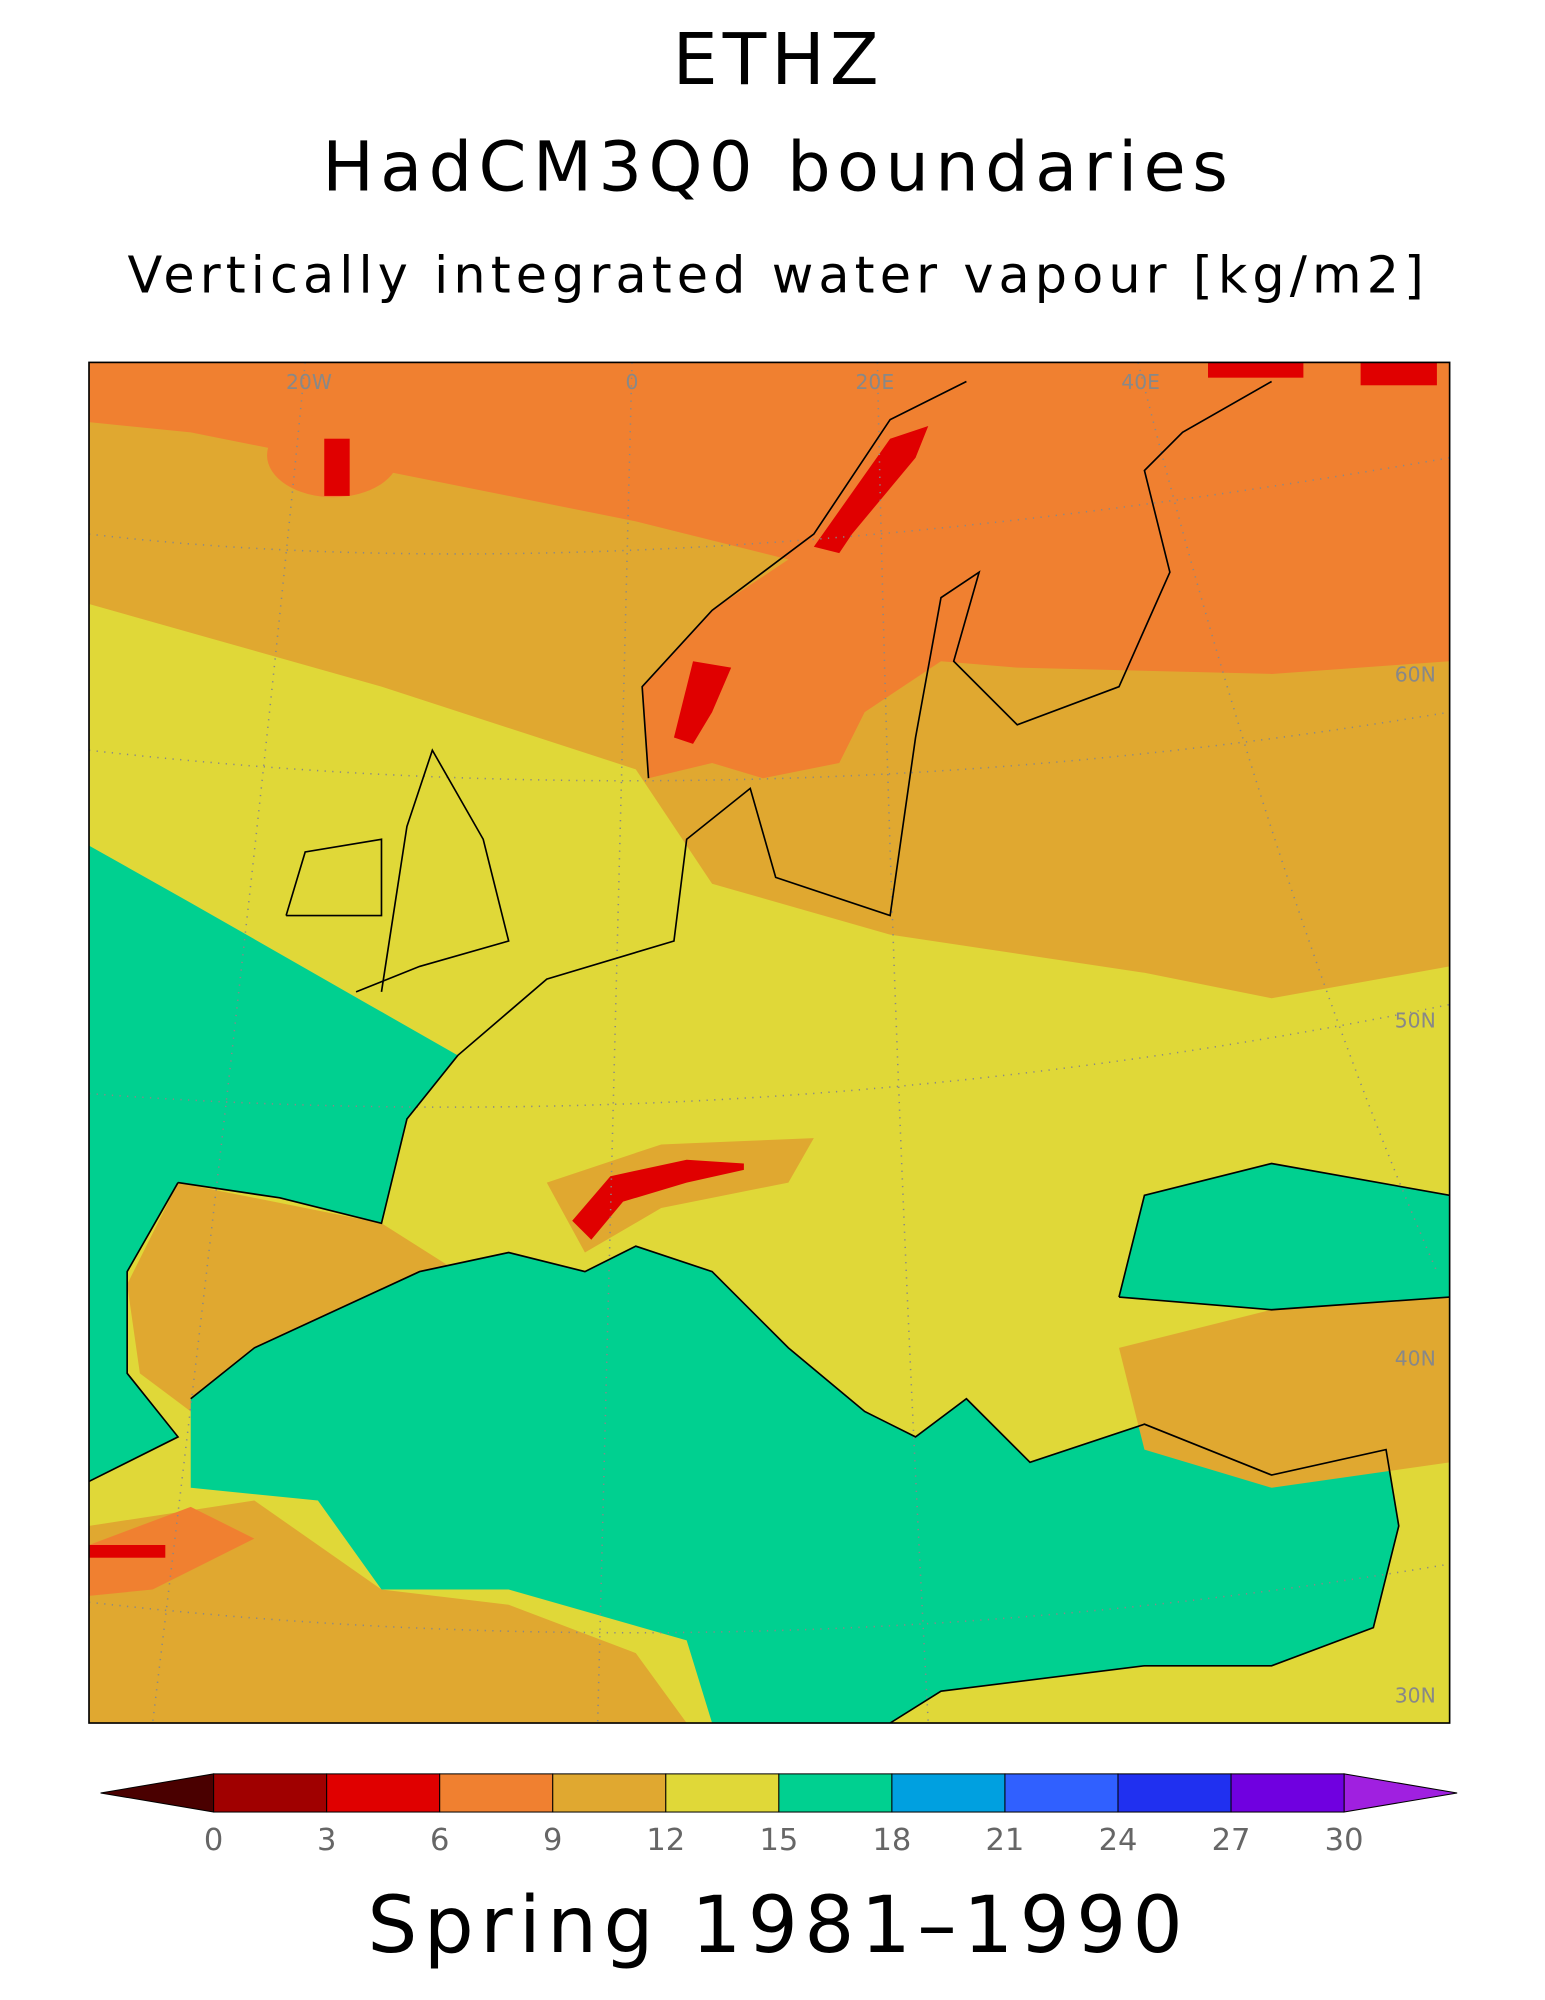 The image size is (1545, 2000). I want to click on lat-label: 60N, so click(1415, 675).